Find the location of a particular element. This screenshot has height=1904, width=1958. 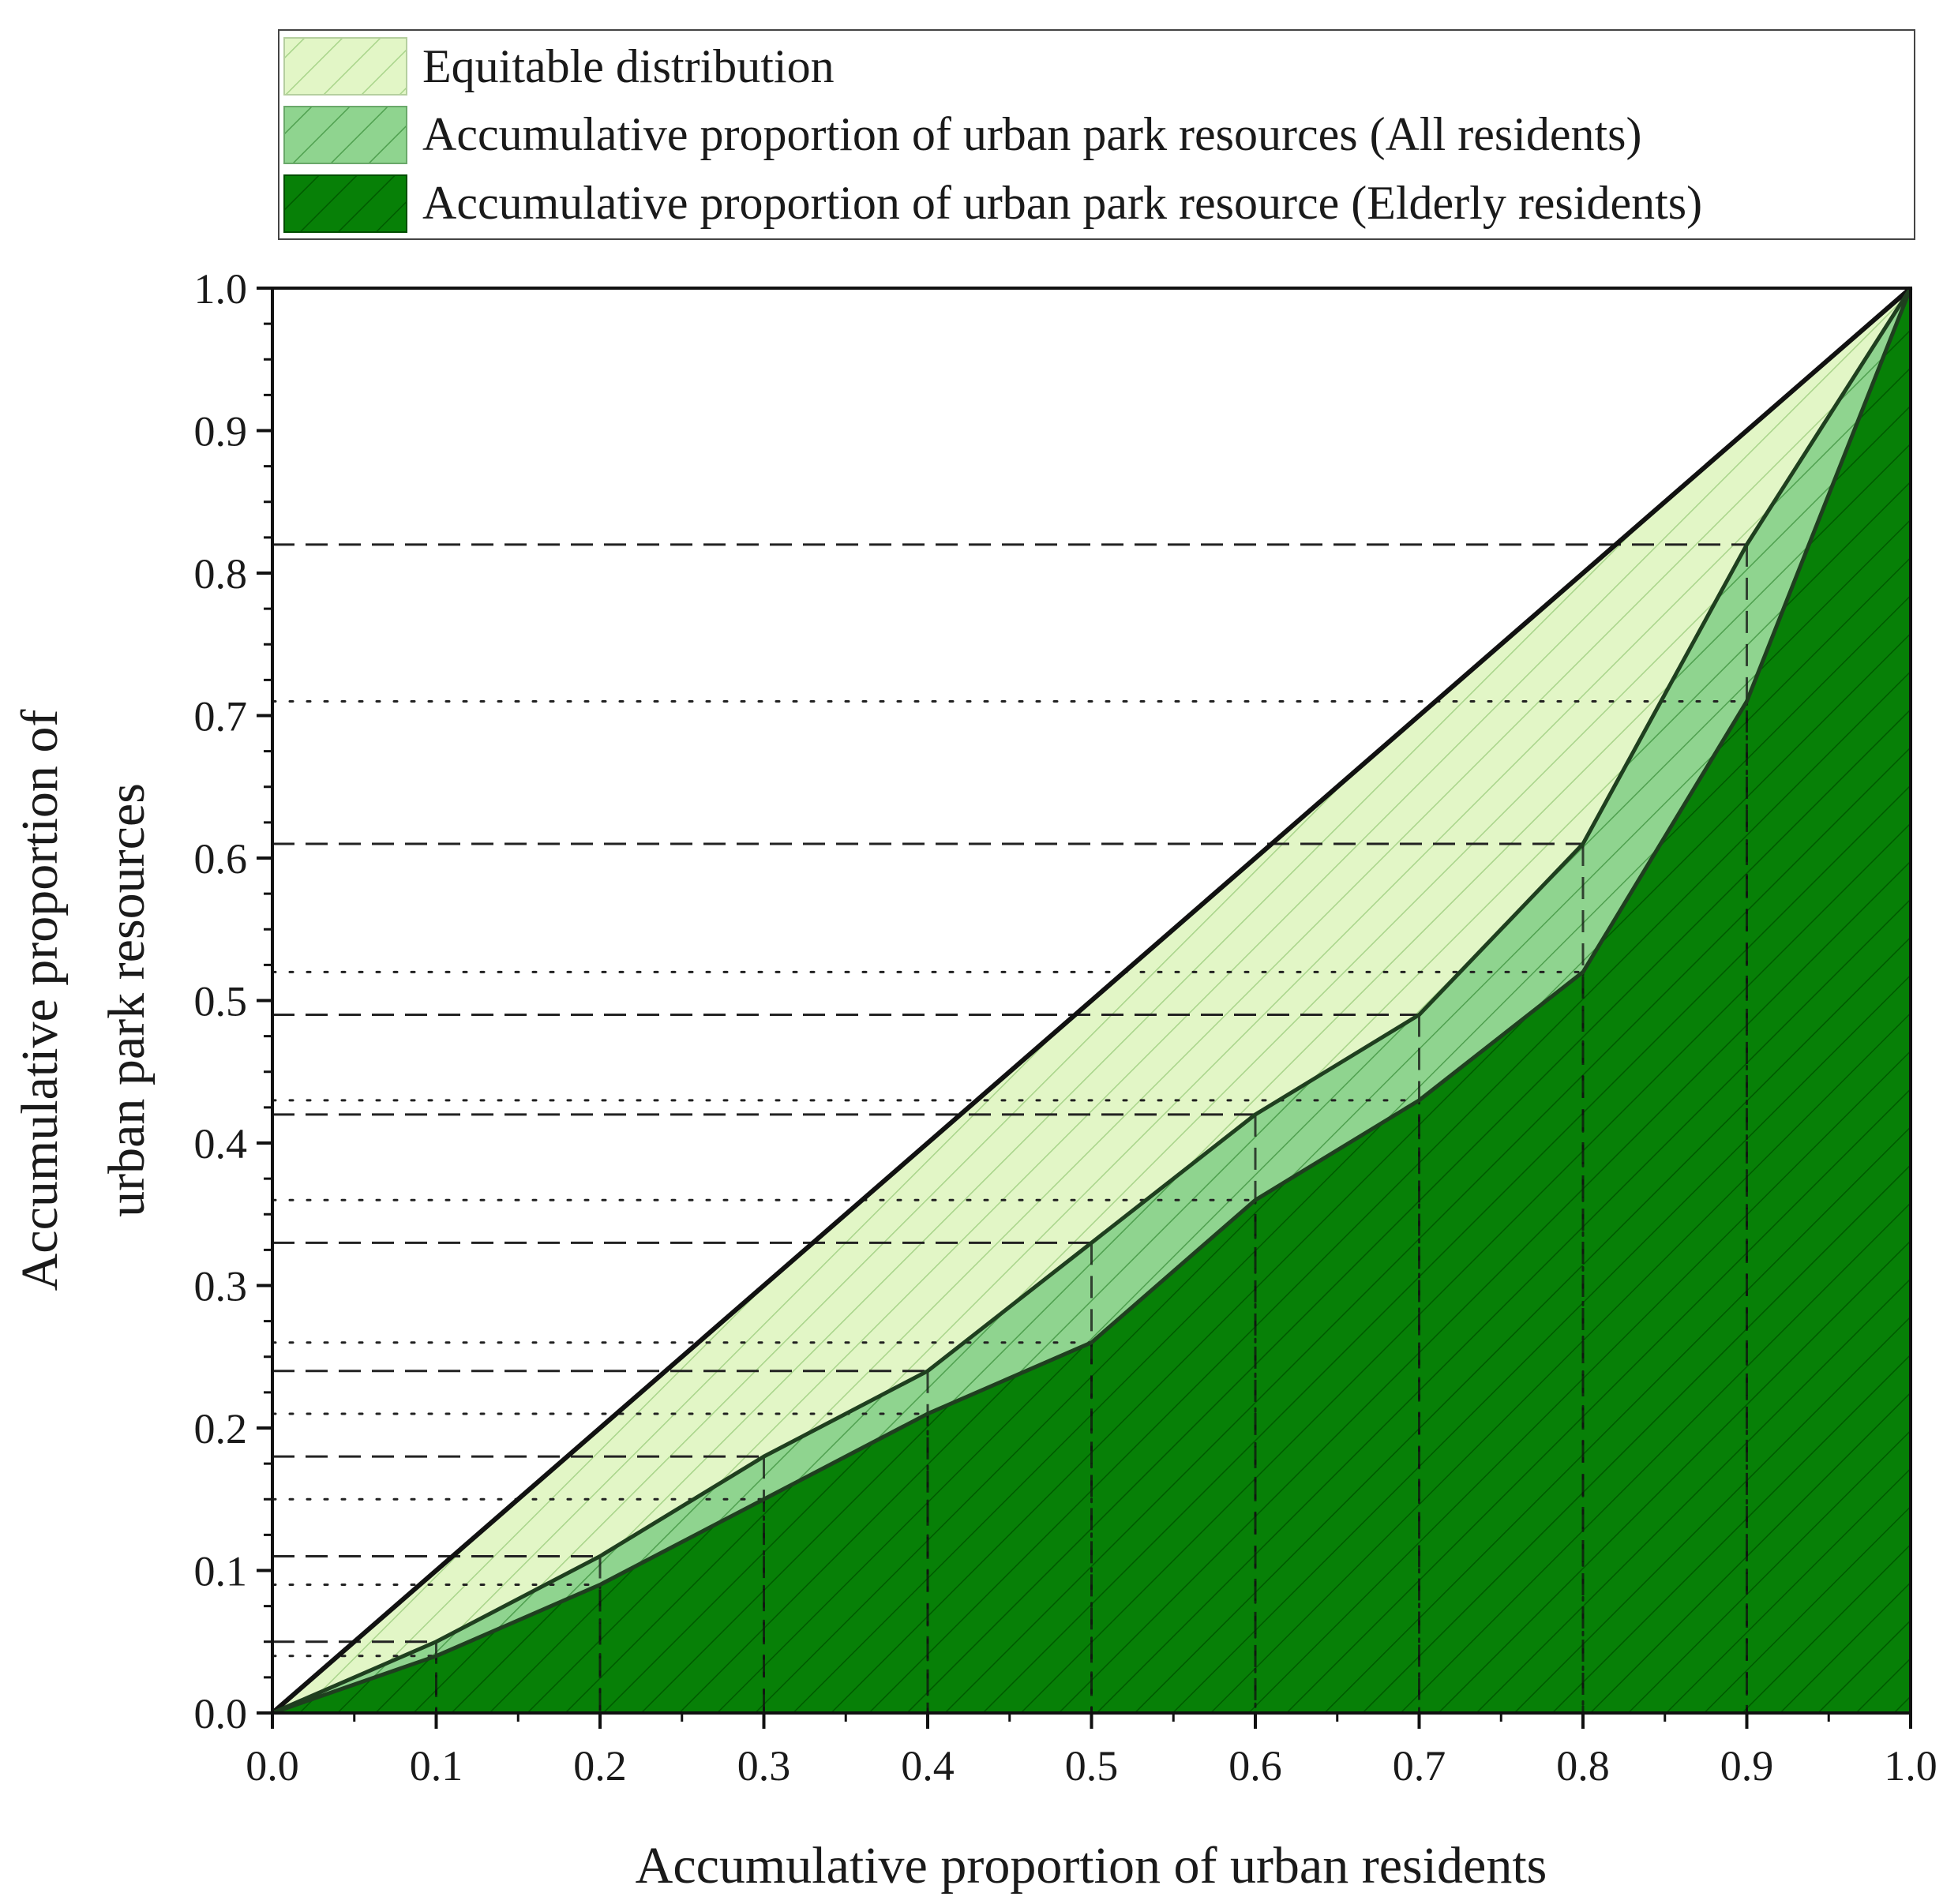

y-tick-label-10: 1.0 is located at coordinates (221, 289).